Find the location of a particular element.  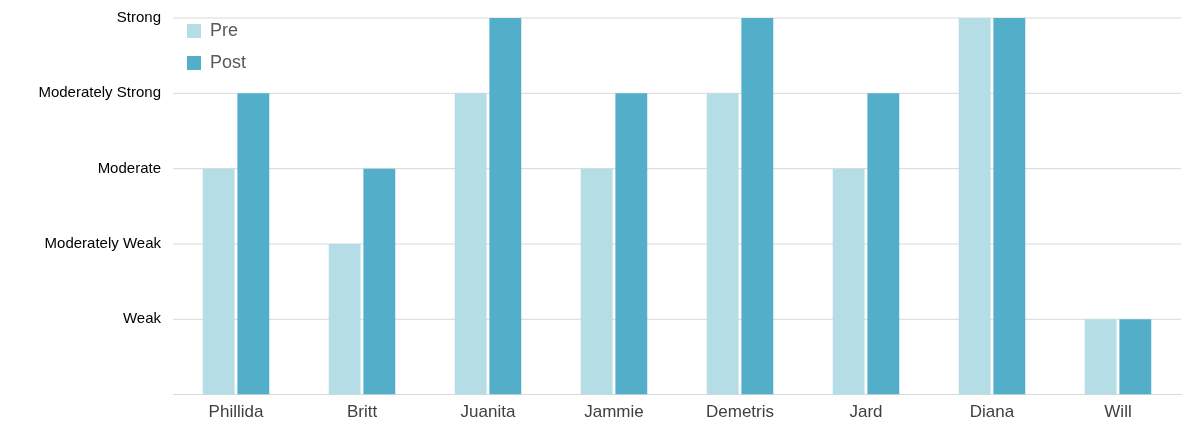

x-tick-label: Jammie is located at coordinates (614, 412).